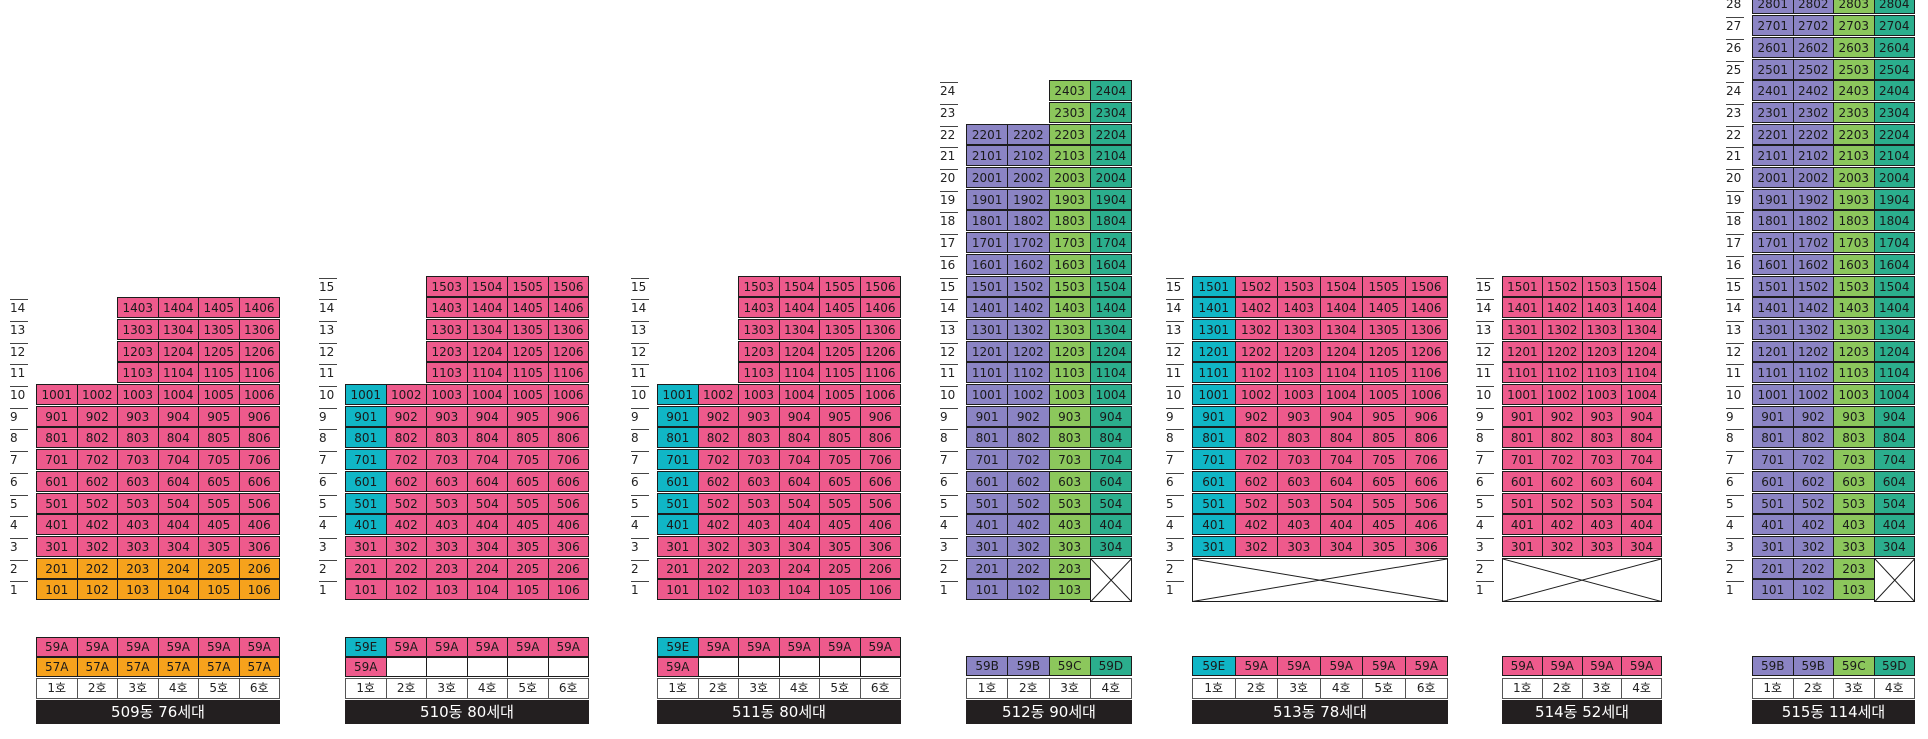 The image size is (1928, 739). Describe the element at coordinates (840, 329) in the screenshot. I see `unit-cell: 1305` at that location.